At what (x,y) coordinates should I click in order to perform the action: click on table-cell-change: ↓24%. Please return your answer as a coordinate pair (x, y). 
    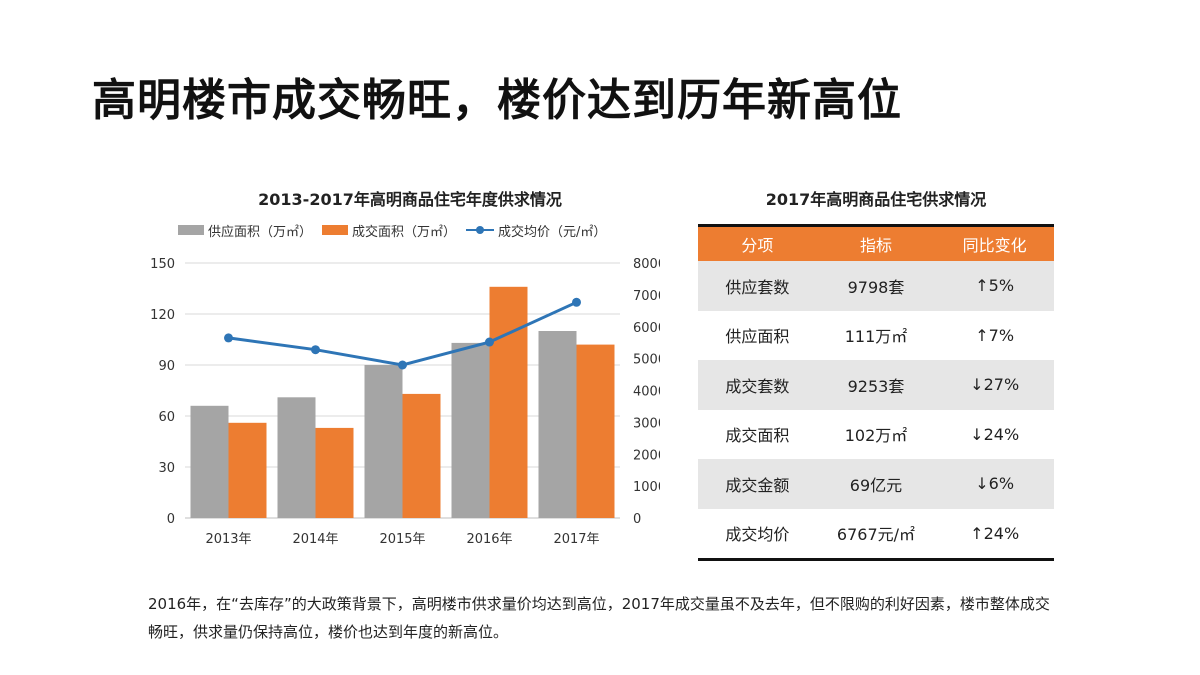
    Looking at the image, I should click on (994, 434).